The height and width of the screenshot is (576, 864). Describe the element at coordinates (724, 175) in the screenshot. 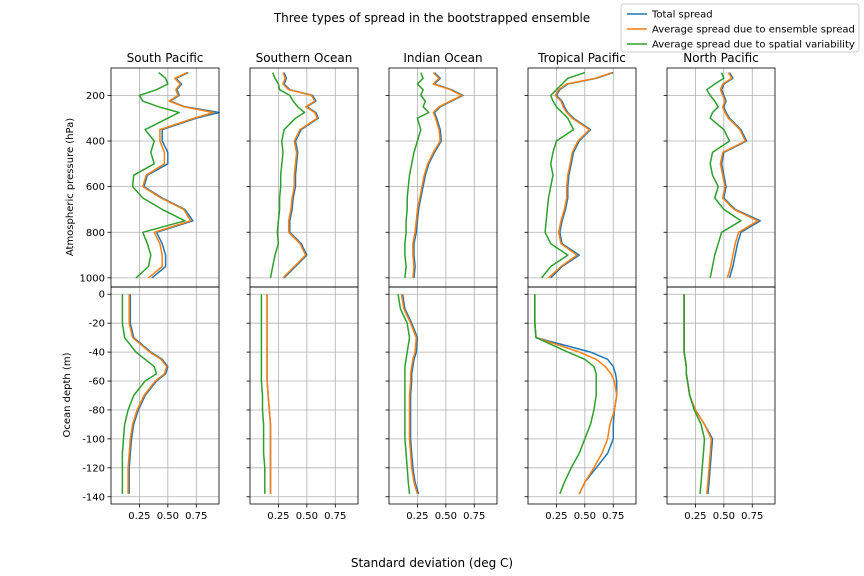

I see `atmosphere-north-pacific-spatial-line` at that location.